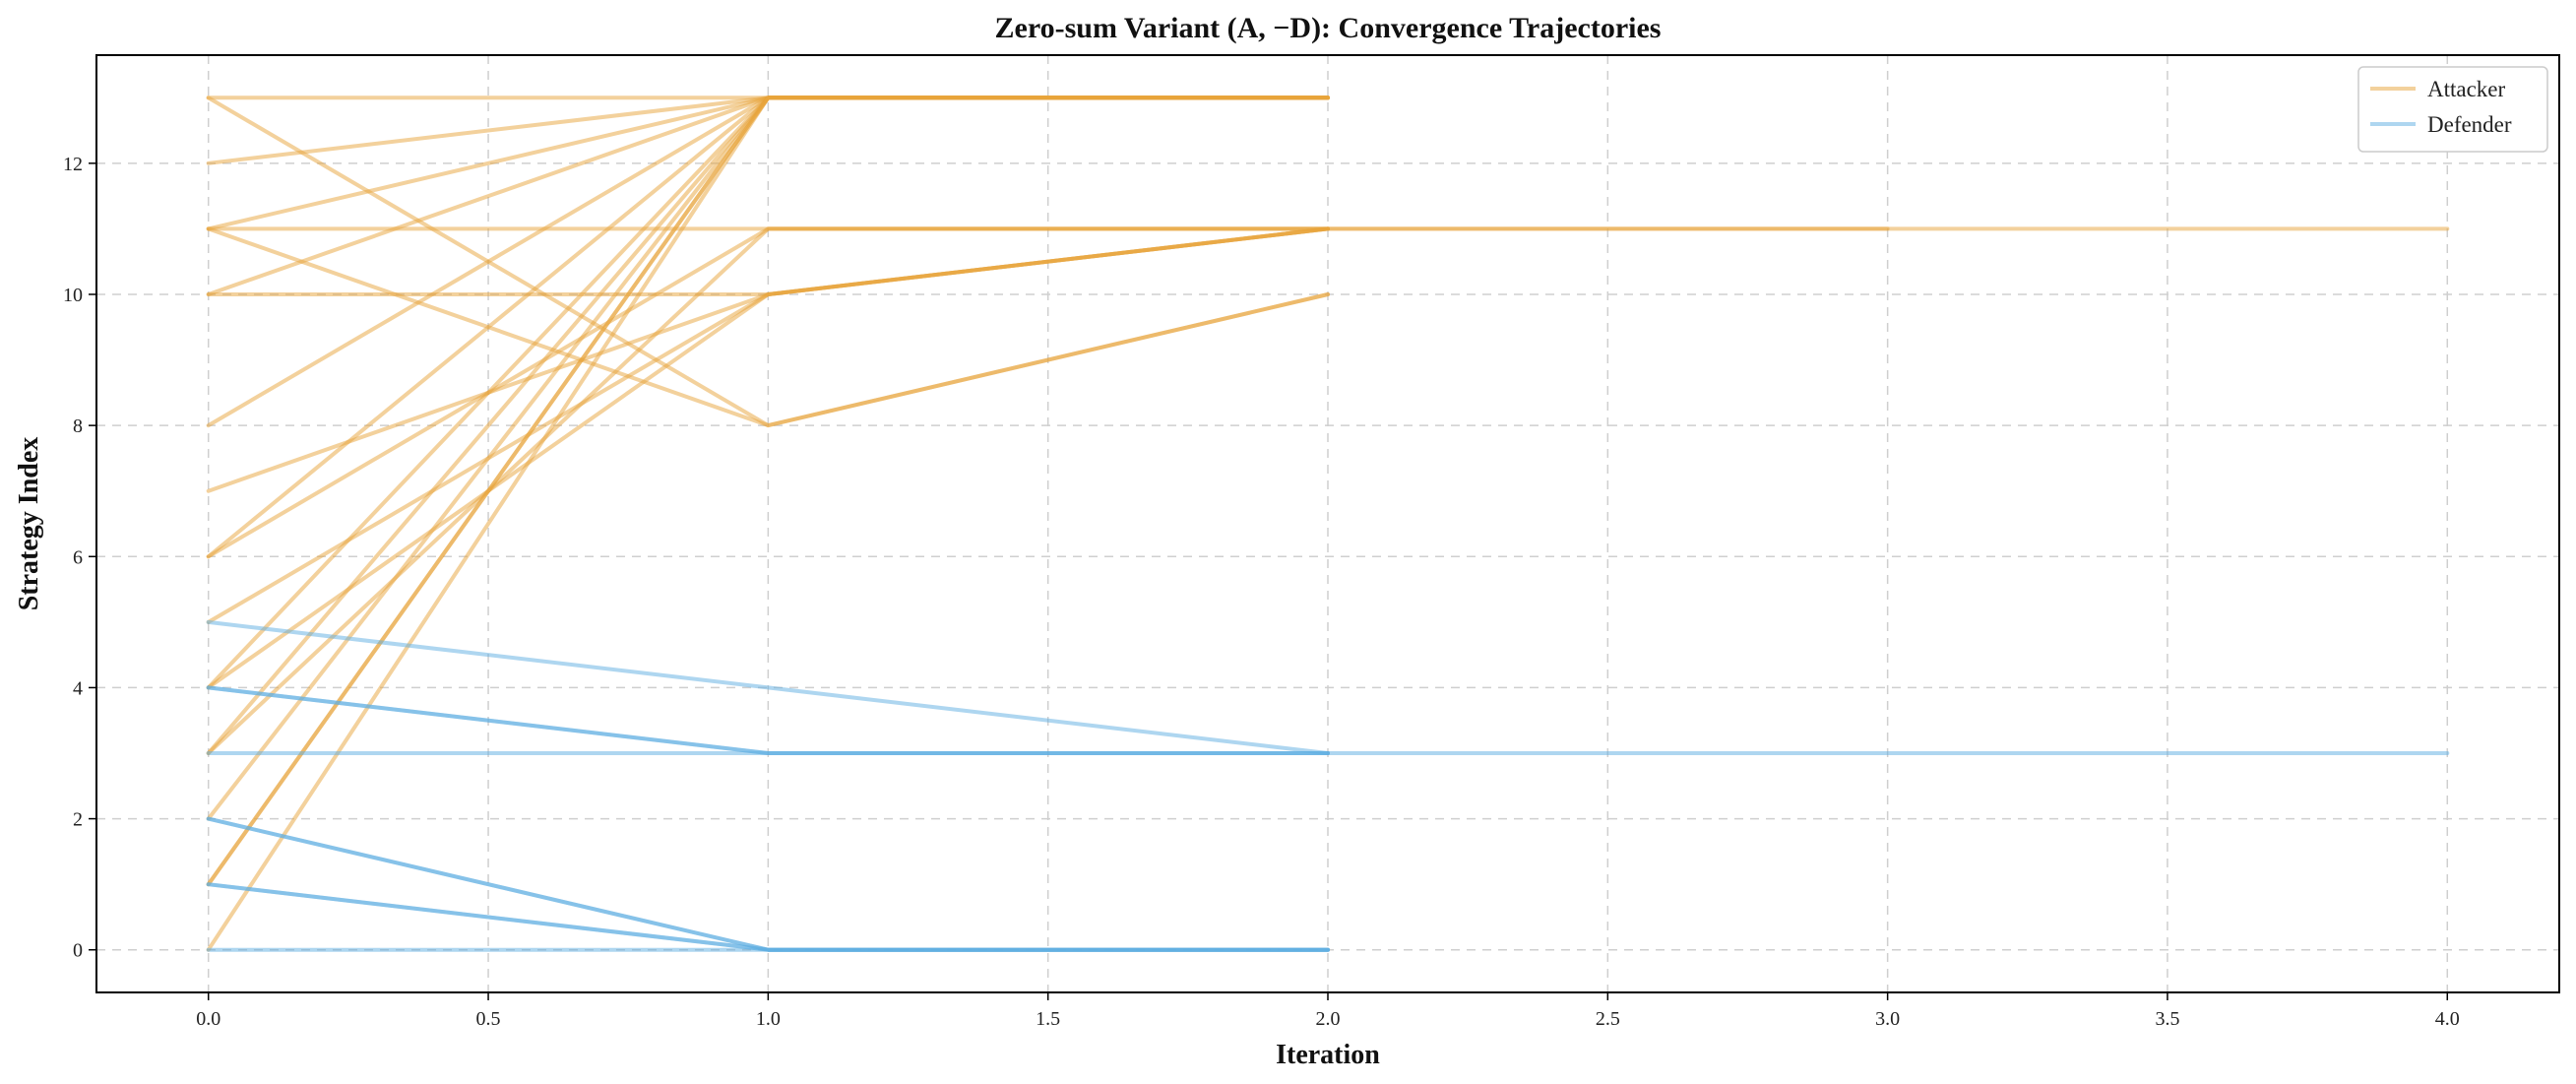  What do you see at coordinates (78, 688) in the screenshot?
I see `y-tick-label: 4` at bounding box center [78, 688].